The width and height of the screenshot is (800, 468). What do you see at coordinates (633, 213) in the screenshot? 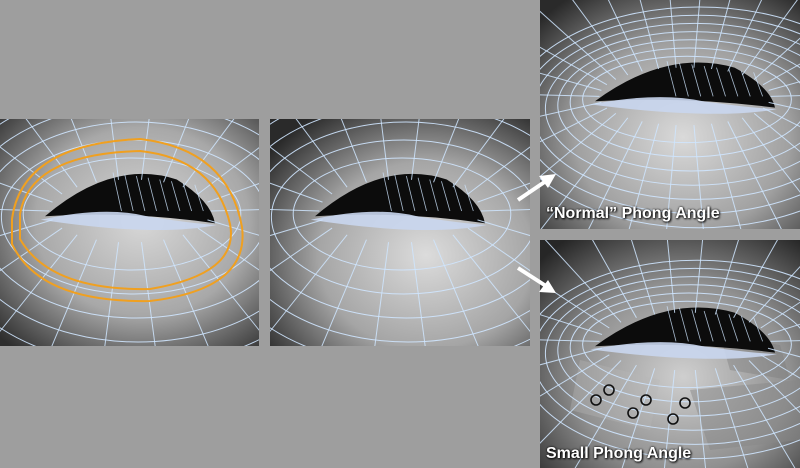
I see `caption-normal-phong: “Normal” Phong Angle` at bounding box center [633, 213].